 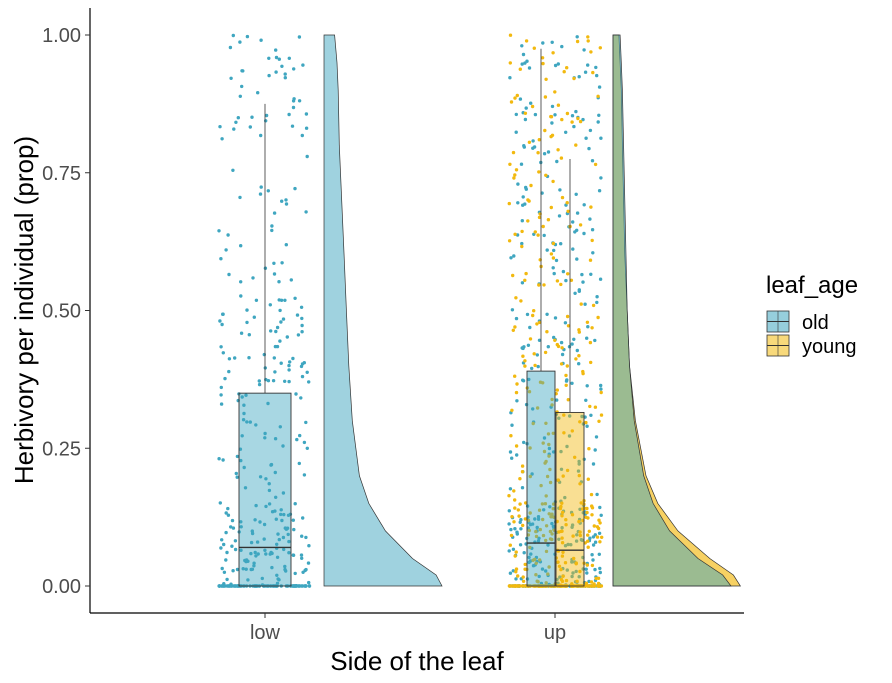 I want to click on density-old-up, so click(x=672, y=310).